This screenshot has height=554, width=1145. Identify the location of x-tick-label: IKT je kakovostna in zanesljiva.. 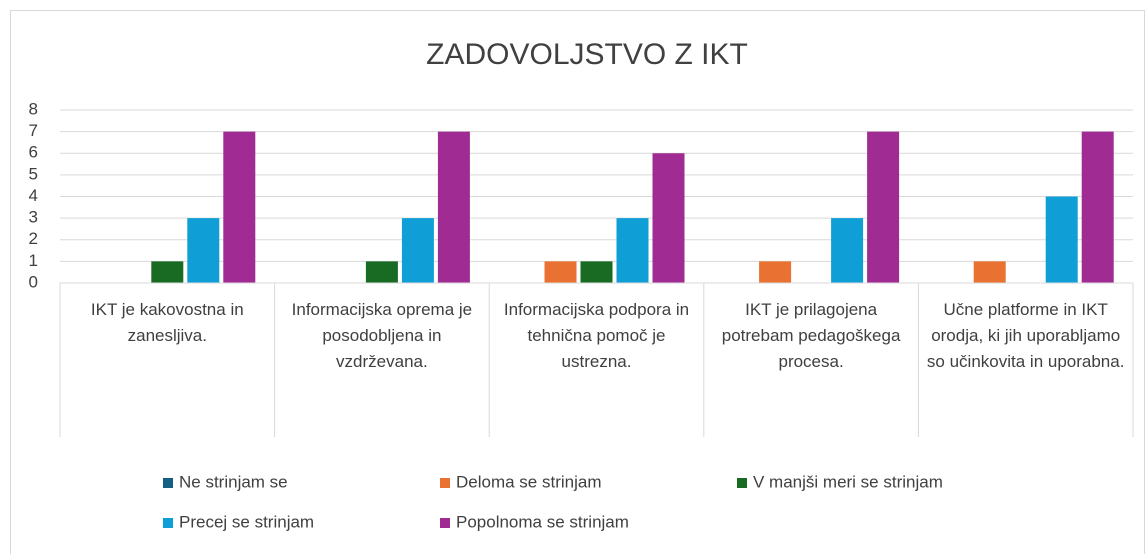
(167, 322).